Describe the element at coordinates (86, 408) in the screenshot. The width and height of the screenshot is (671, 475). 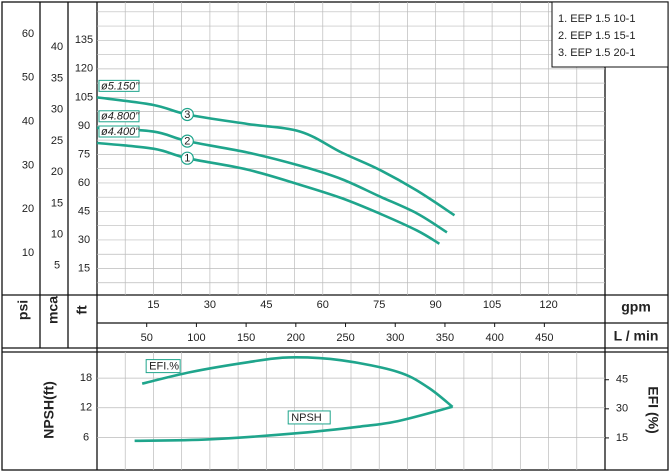
I see `y-tick-label: 12` at that location.